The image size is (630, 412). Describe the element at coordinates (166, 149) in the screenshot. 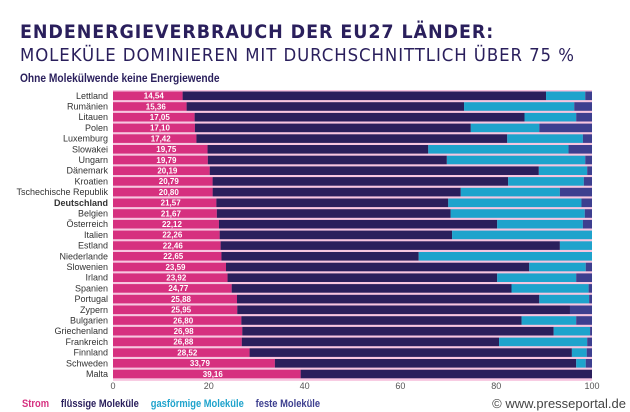

I see `data-label: 19,75` at that location.